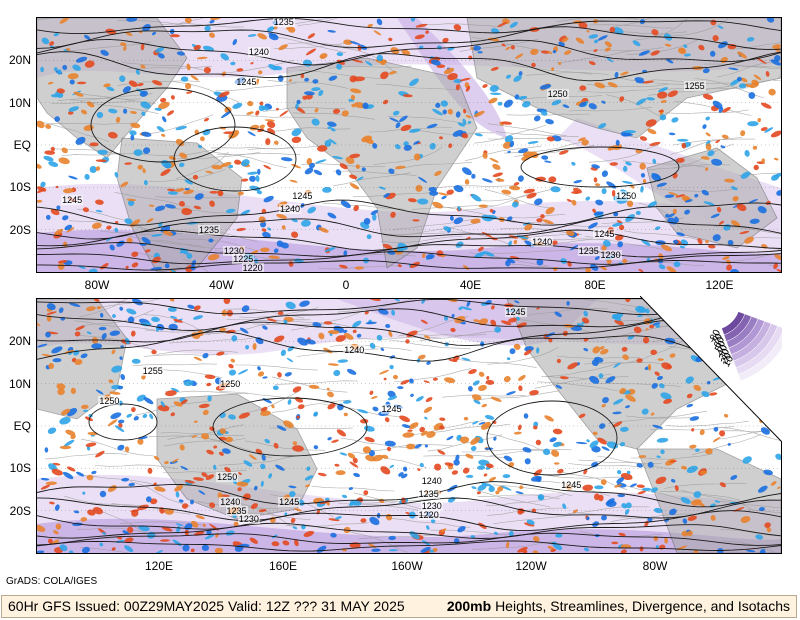 The height and width of the screenshot is (620, 800). What do you see at coordinates (283, 566) in the screenshot?
I see `lon-label: 160E` at bounding box center [283, 566].